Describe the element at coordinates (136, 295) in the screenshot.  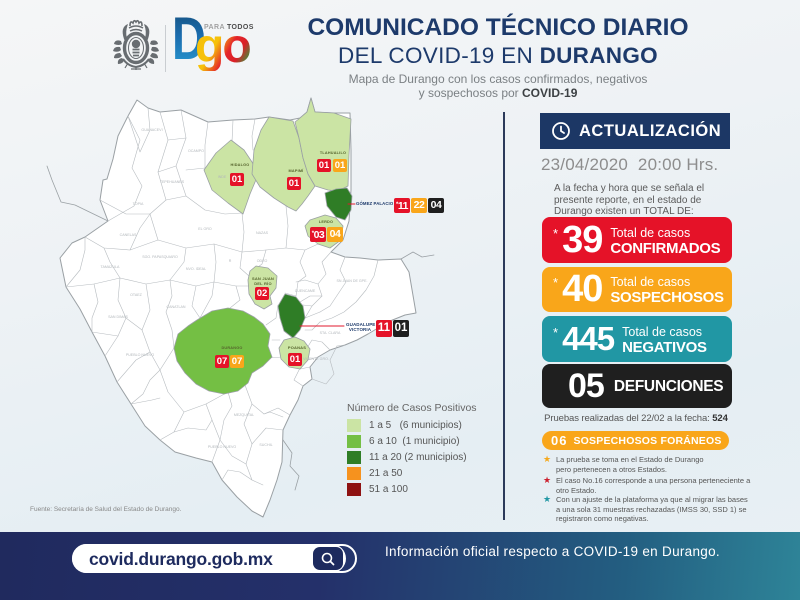
I see `svg-text: OTAEZ` at that location.